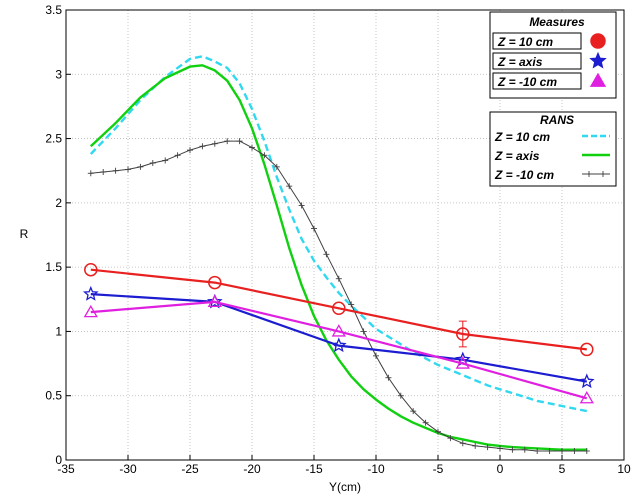 Image resolution: width=639 pixels, height=497 pixels. What do you see at coordinates (58, 235) in the screenshot?
I see `y-axis: 0 0.5 1 1.5 2 2.5 3 3.5` at bounding box center [58, 235].